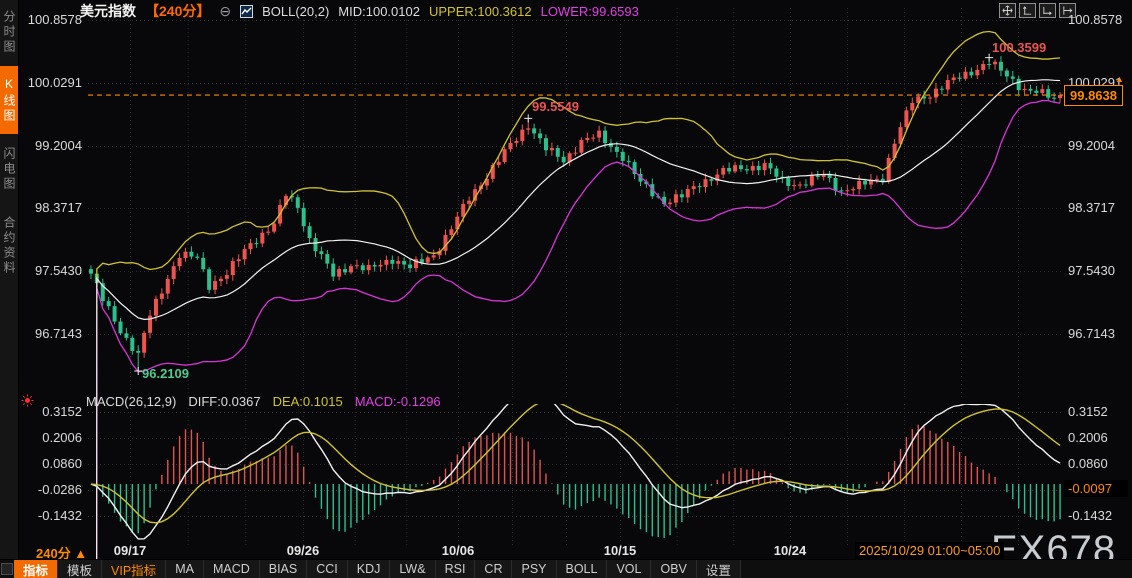 The width and height of the screenshot is (1132, 578). Describe the element at coordinates (494, 569) in the screenshot. I see `toolbar-item-11: CR` at that location.